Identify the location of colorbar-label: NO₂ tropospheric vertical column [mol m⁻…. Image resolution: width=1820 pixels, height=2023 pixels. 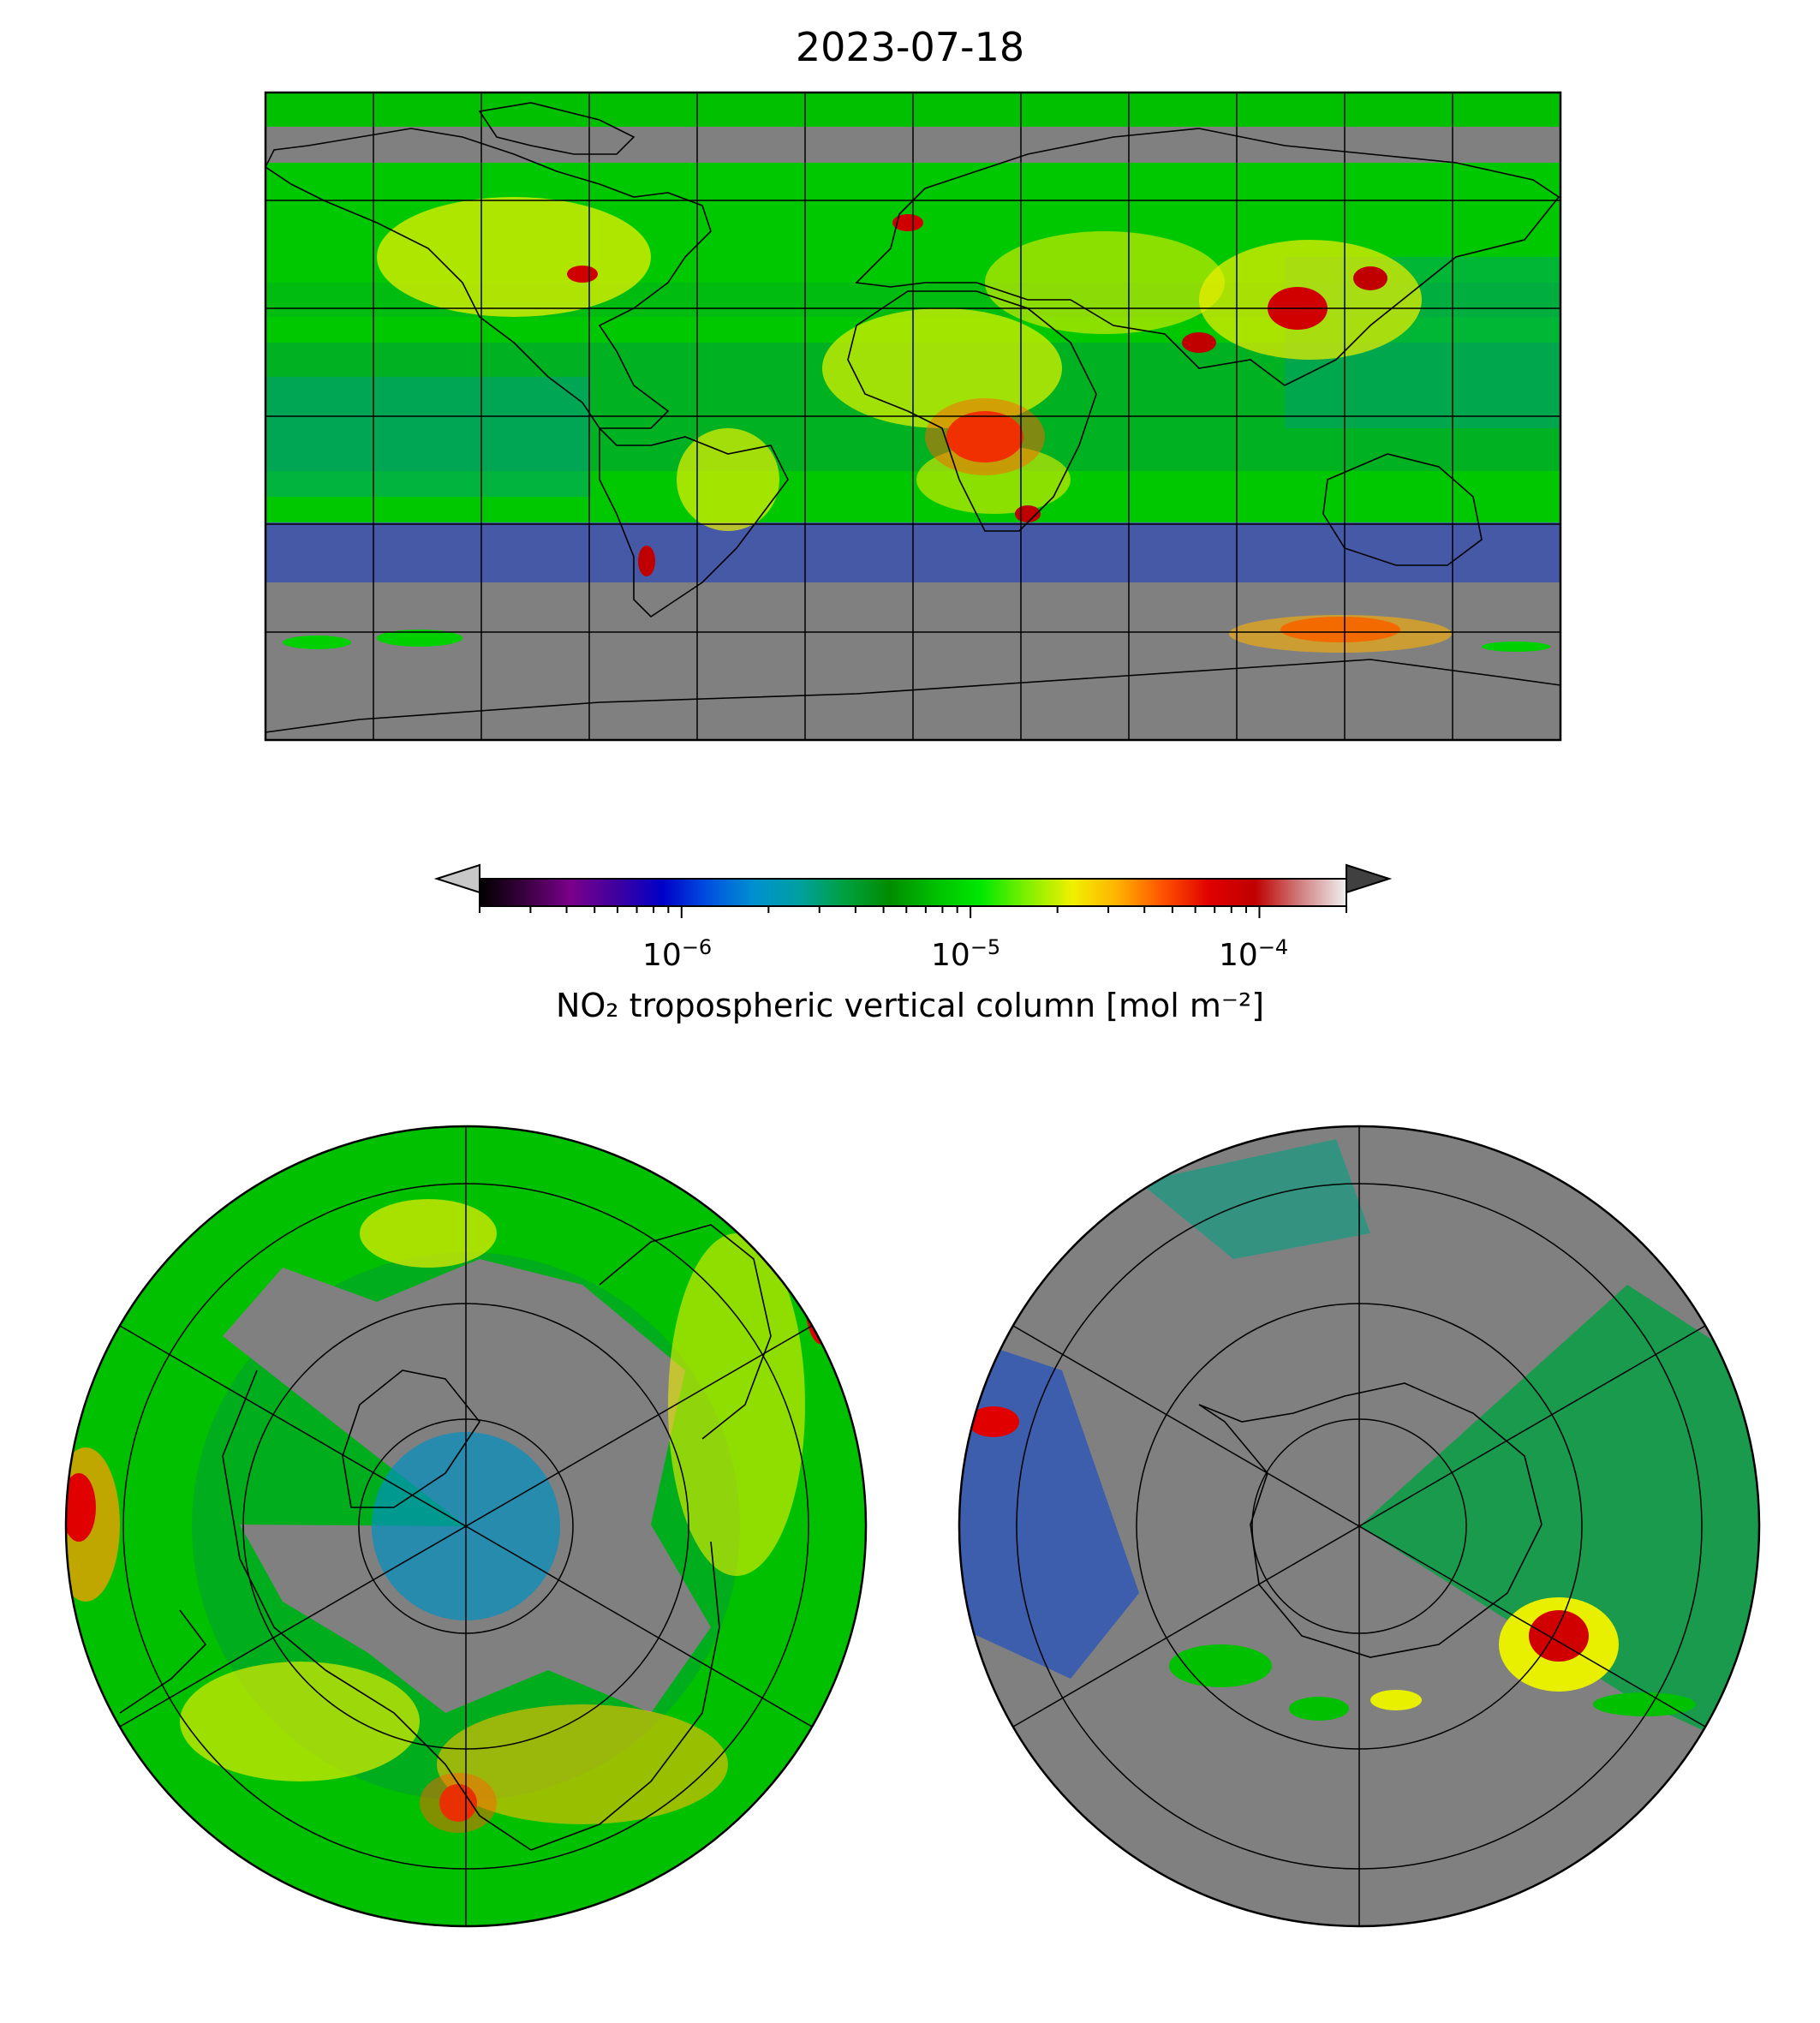
(910, 1005).